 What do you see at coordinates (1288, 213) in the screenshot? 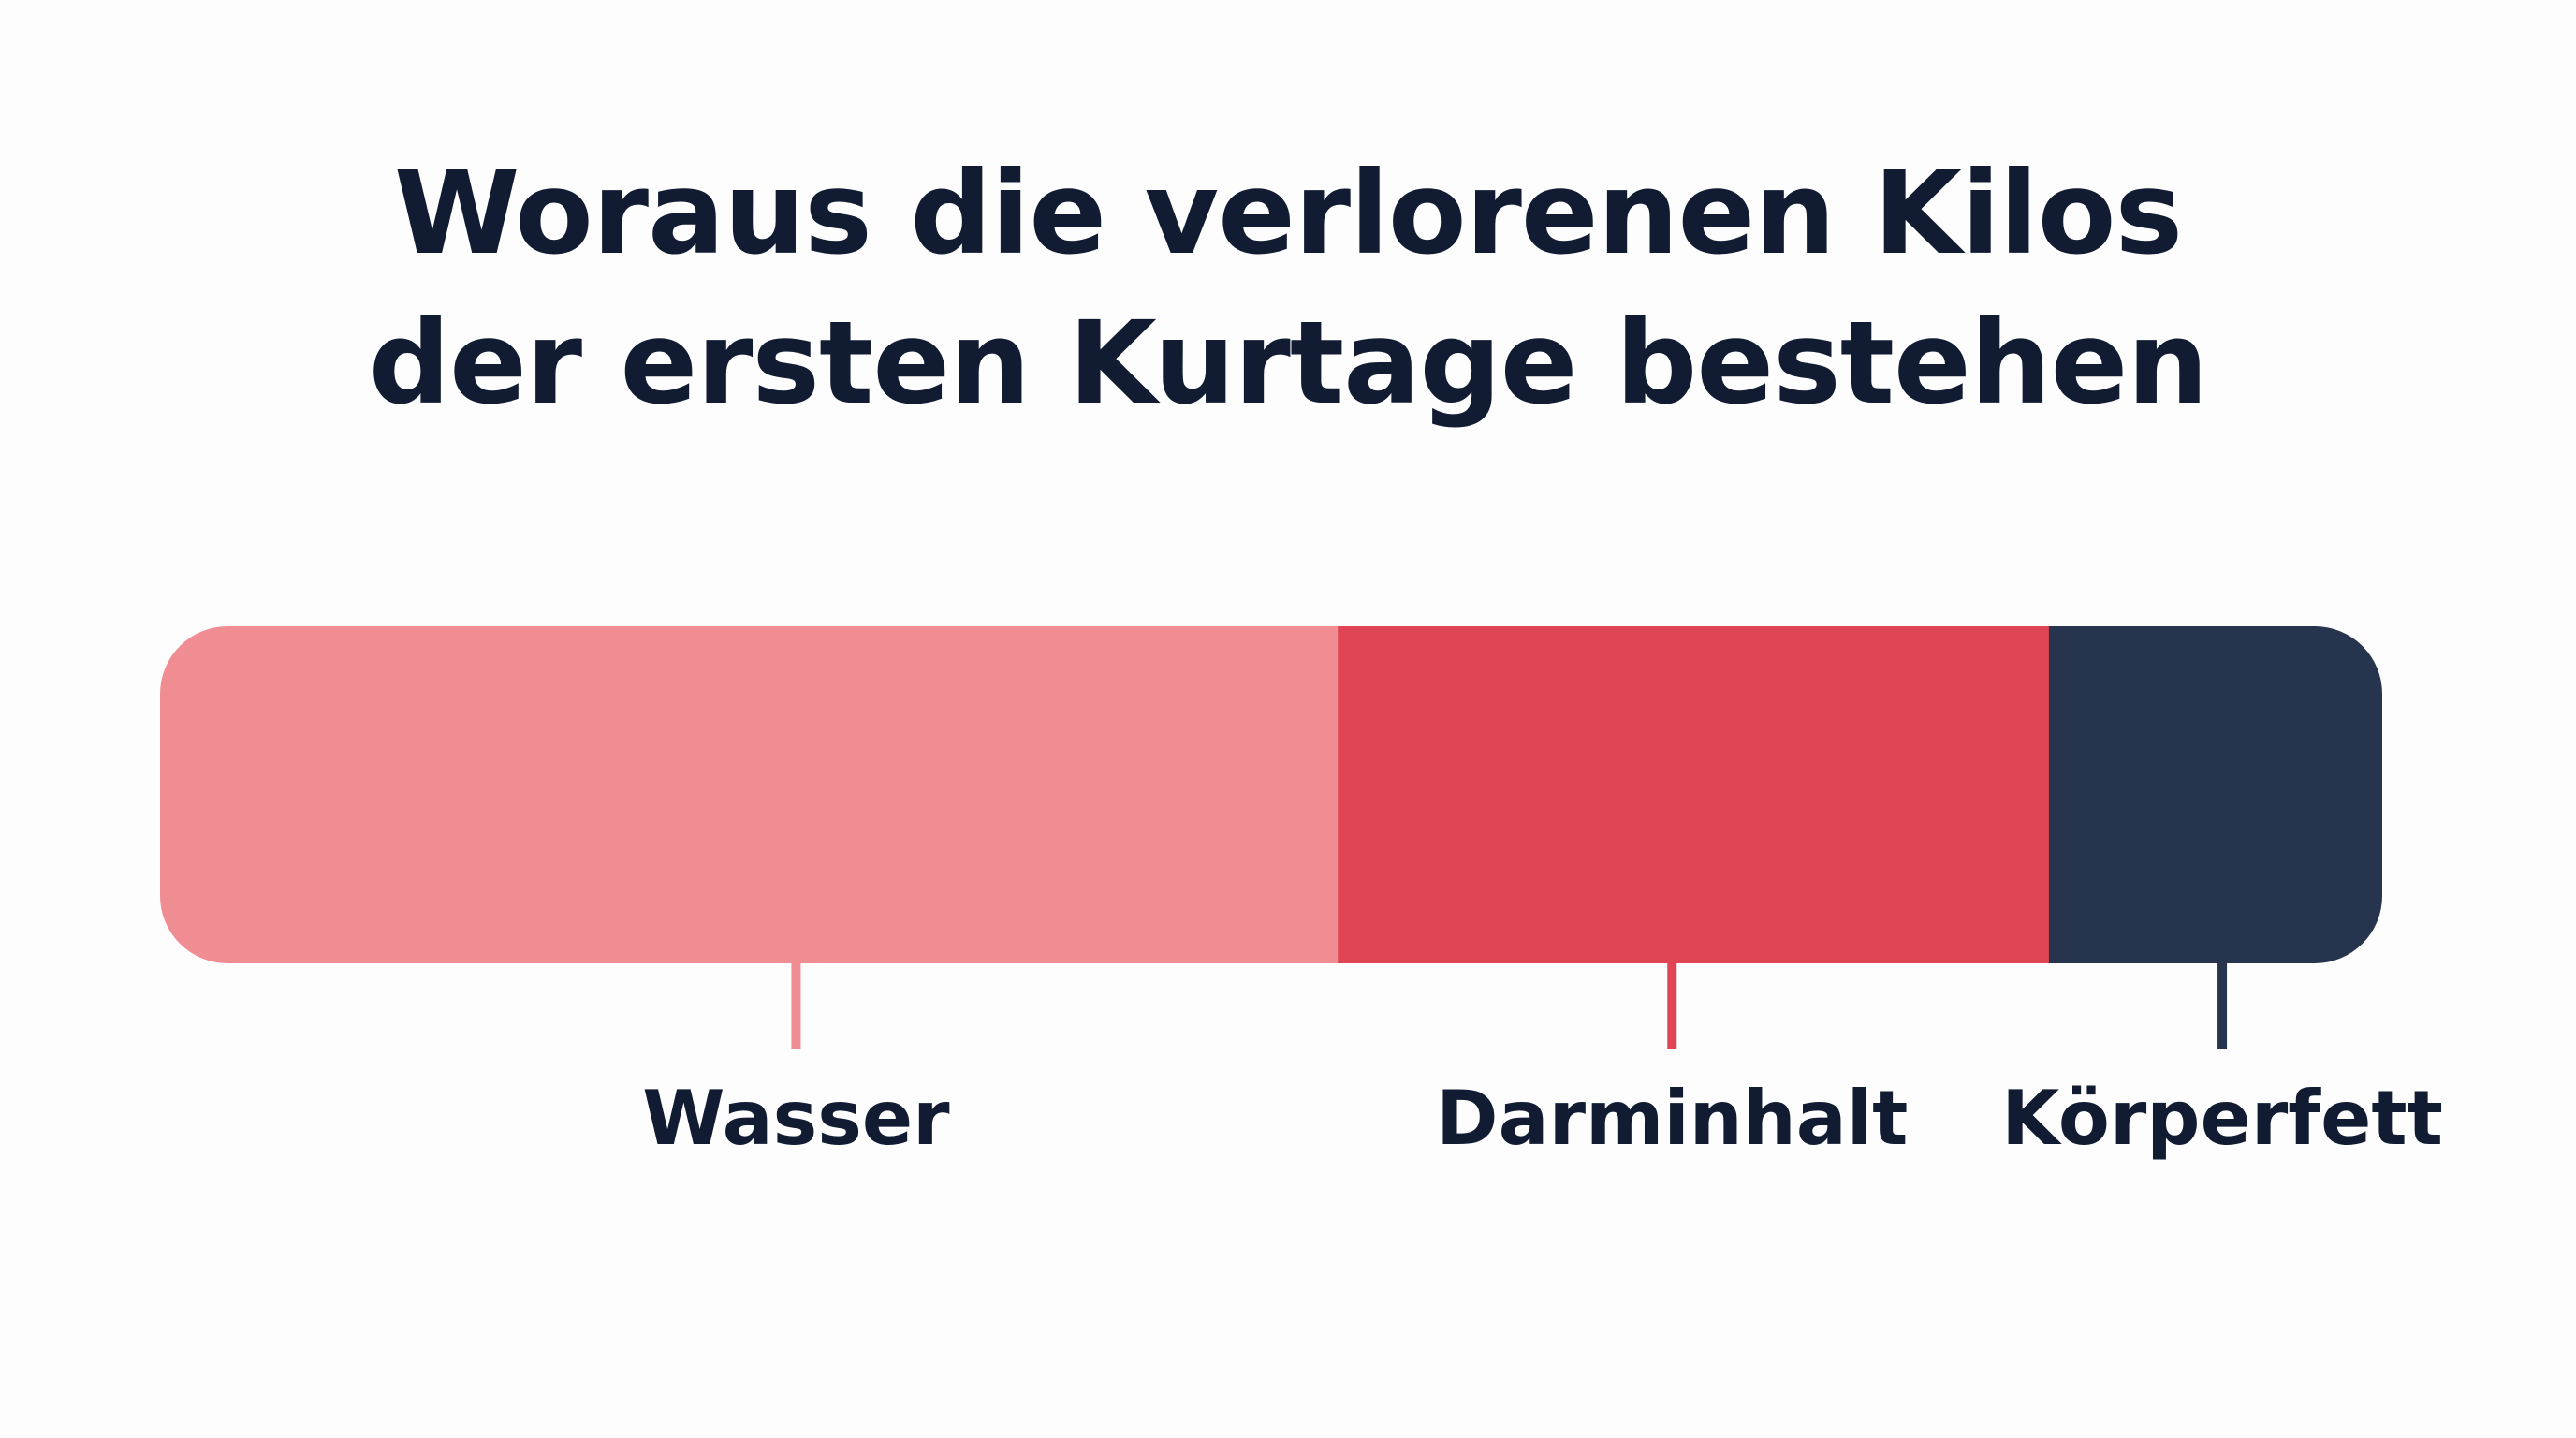
I see `chart-title-line-1: Woraus die verlorenen Kilos` at bounding box center [1288, 213].